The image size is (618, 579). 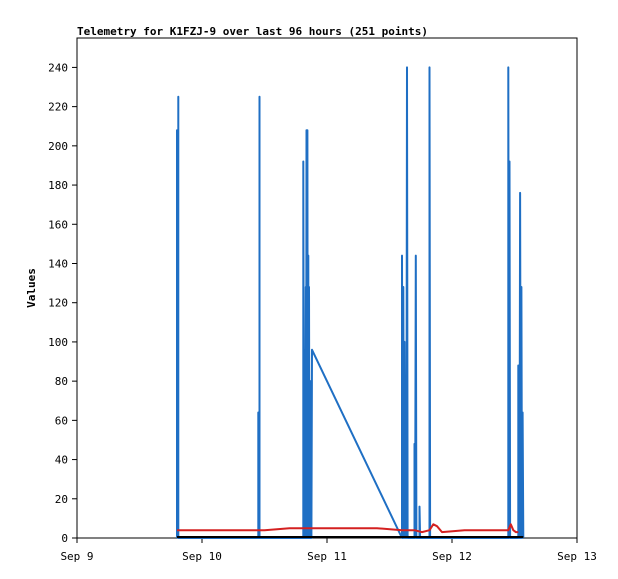 What do you see at coordinates (61, 499) in the screenshot?
I see `y-tick-label: 20` at bounding box center [61, 499].